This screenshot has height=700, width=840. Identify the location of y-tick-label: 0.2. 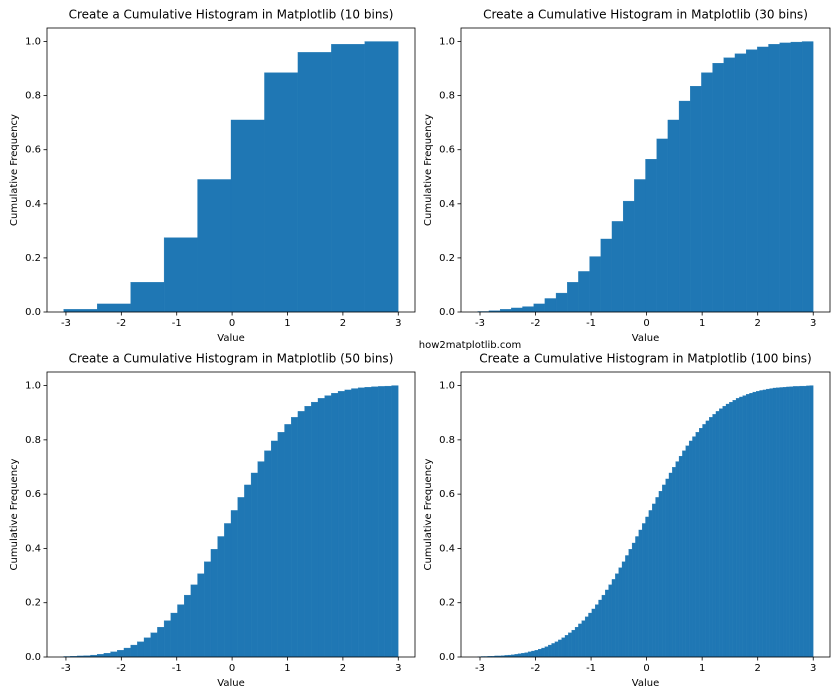
(33, 258).